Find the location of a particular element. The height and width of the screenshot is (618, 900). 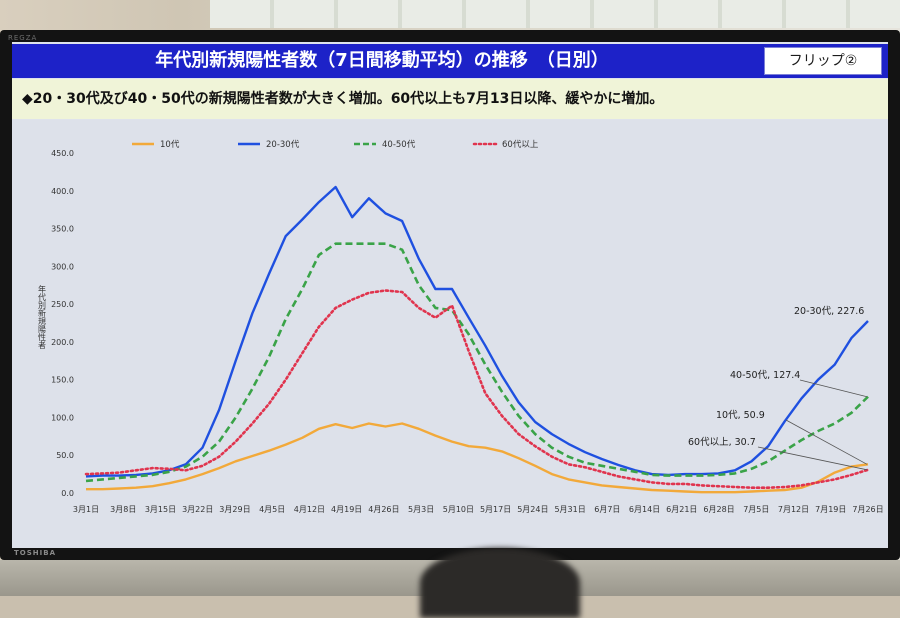

legend-label: 60代以上 is located at coordinates (520, 144).